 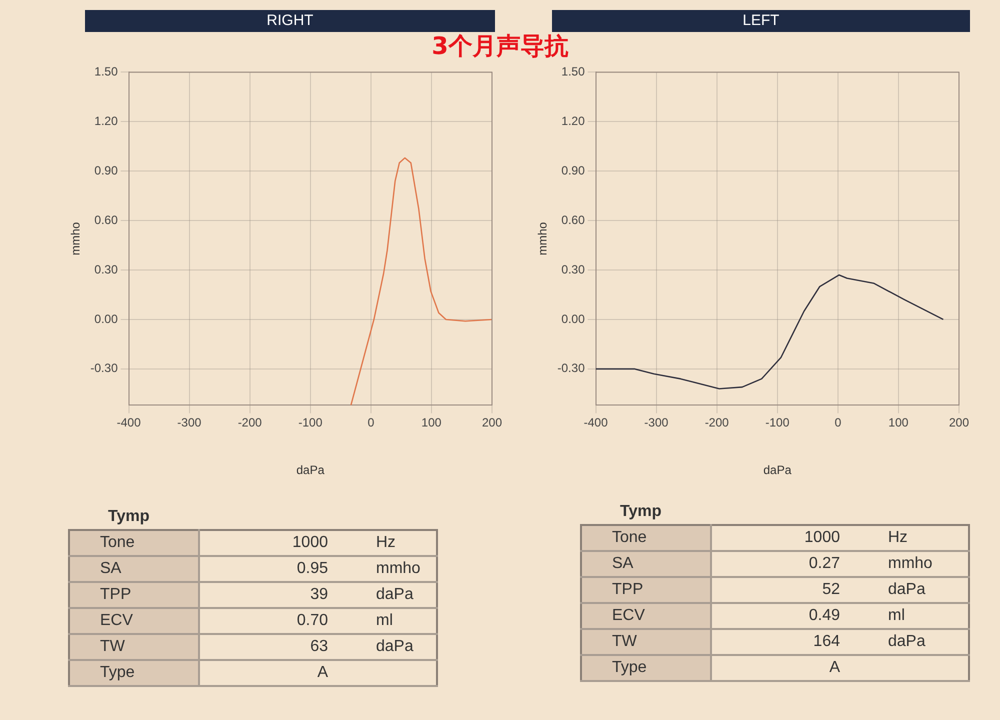 What do you see at coordinates (267, 647) in the screenshot?
I see `text: 63` at bounding box center [267, 647].